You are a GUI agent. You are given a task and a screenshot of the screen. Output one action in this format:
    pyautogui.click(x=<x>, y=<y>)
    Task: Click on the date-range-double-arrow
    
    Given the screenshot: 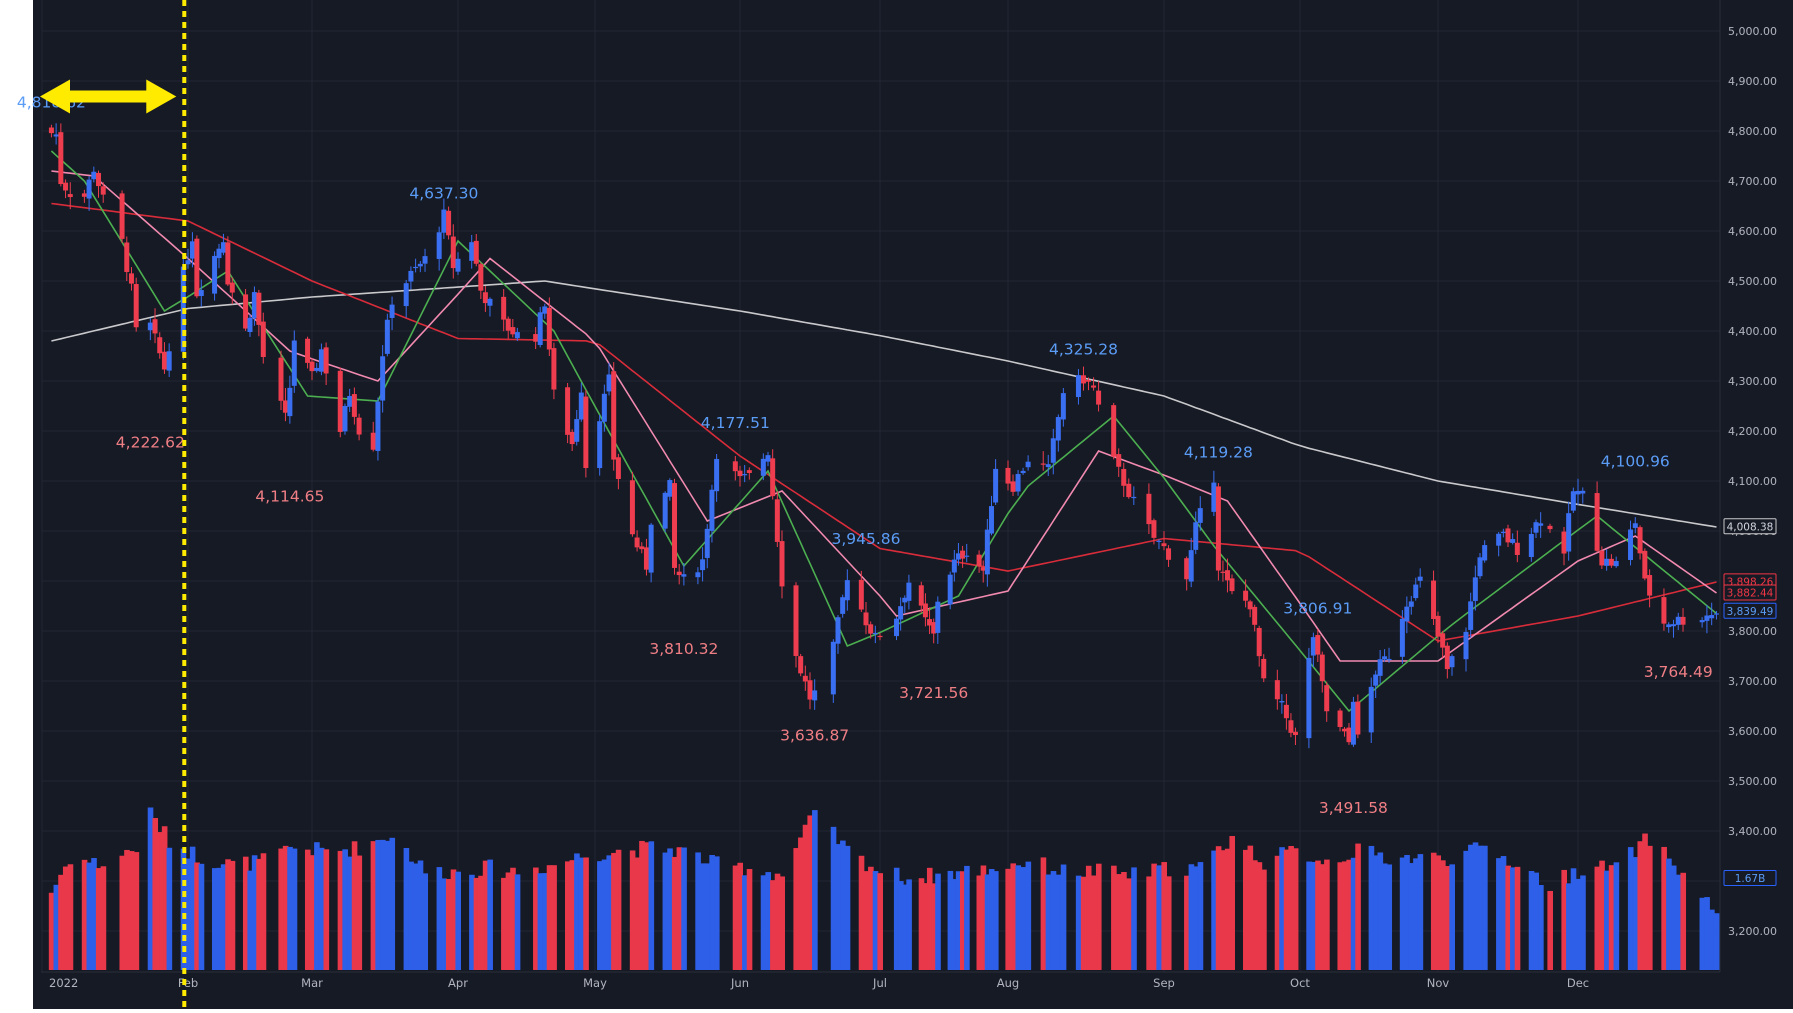 What is the action you would take?
    pyautogui.click(x=108, y=96)
    